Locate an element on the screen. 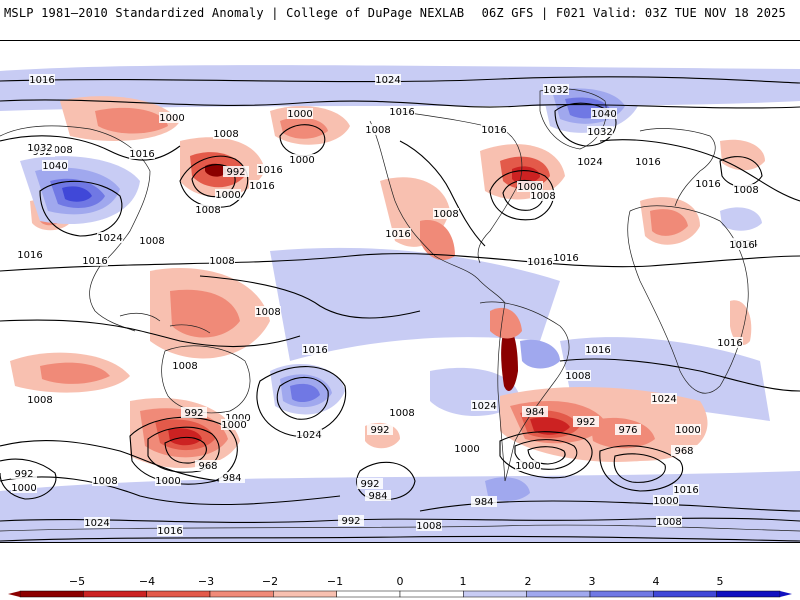 The height and width of the screenshot is (600, 800). isobar-label: 992 is located at coordinates (235, 172).